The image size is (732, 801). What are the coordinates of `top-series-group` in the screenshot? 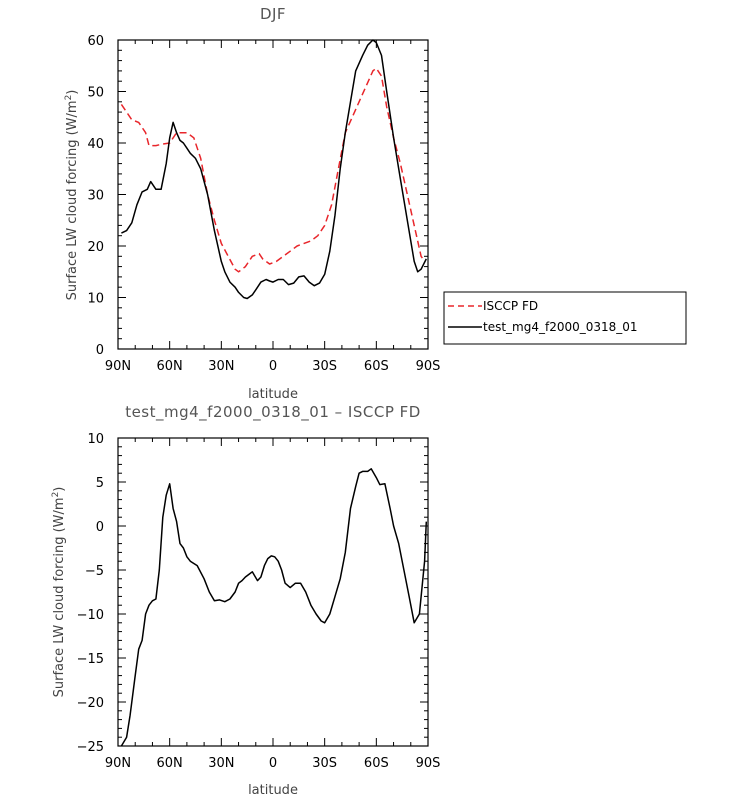 It's located at (273, 169).